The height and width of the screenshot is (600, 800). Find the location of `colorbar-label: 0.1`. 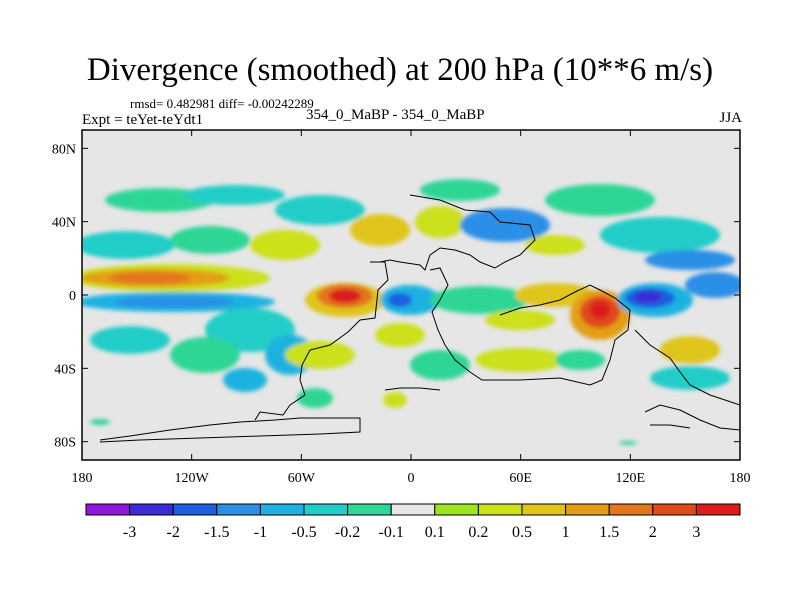

colorbar-label: 0.1 is located at coordinates (435, 532).